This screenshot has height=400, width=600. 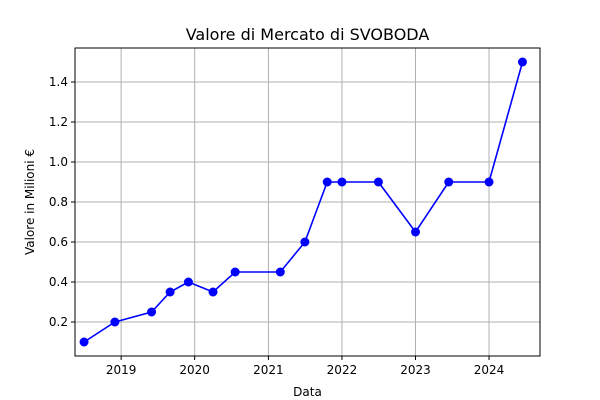 What do you see at coordinates (121, 370) in the screenshot?
I see `x-tick-label: 2019` at bounding box center [121, 370].